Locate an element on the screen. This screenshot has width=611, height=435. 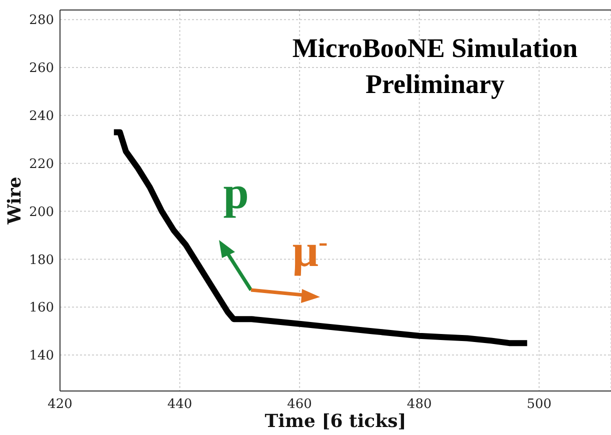
y-tick-label: 160 is located at coordinates (41, 308).